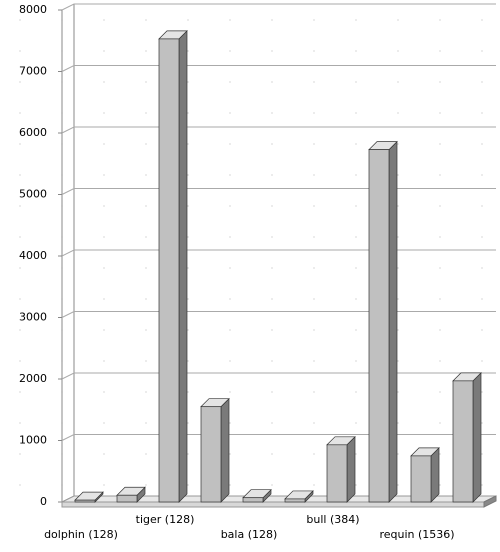 The width and height of the screenshot is (500, 552). I want to click on floor-front, so click(273, 504).